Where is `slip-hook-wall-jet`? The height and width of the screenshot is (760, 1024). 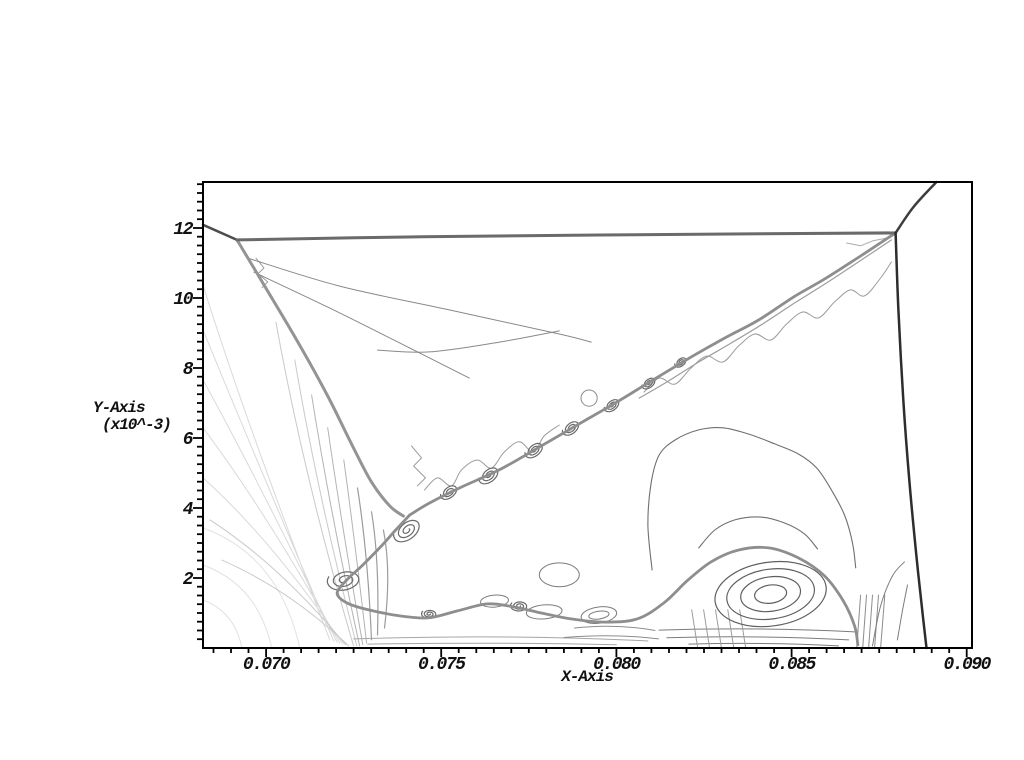
slip-hook-wall-jet is located at coordinates (597, 580).